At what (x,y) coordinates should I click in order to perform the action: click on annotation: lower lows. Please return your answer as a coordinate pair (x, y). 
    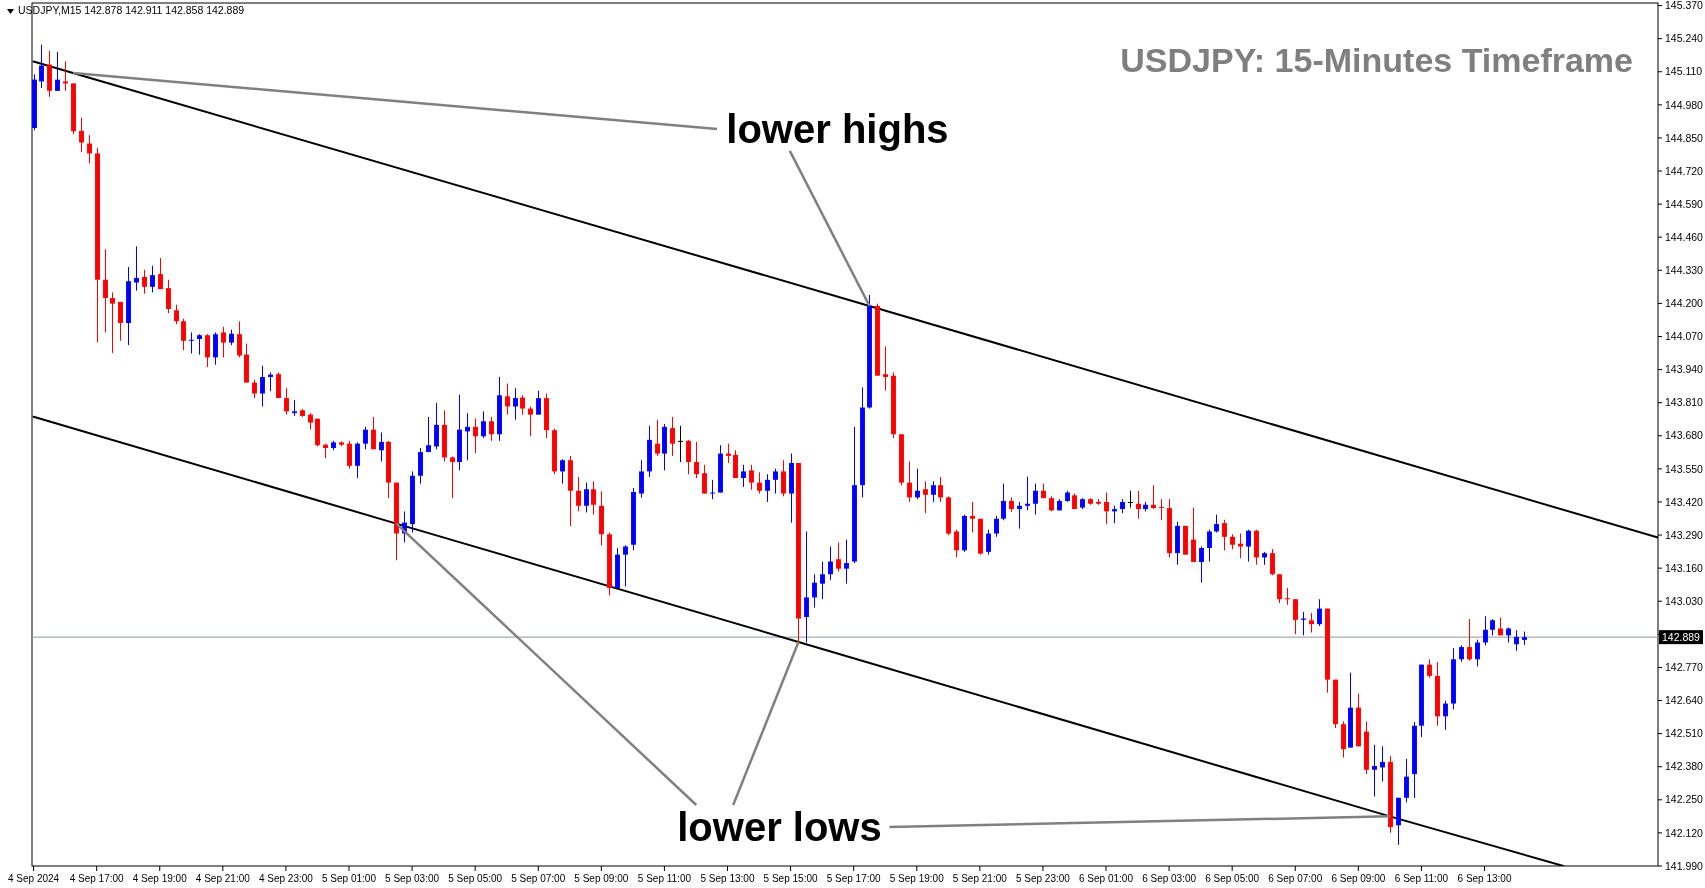
    Looking at the image, I should click on (779, 826).